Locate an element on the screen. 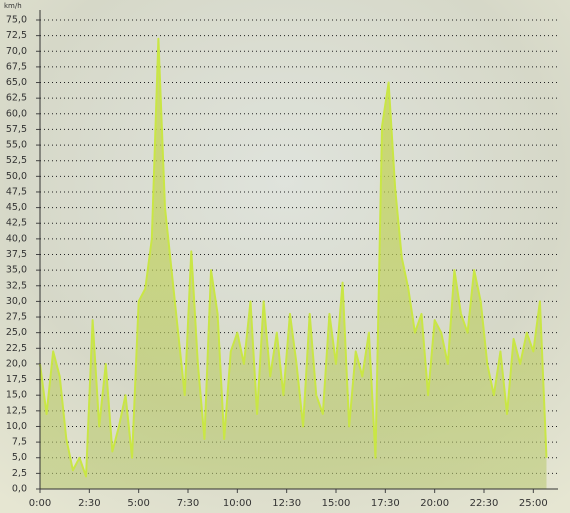 Image resolution: width=570 pixels, height=513 pixels. y-tick-label: 12,5 is located at coordinates (16, 410).